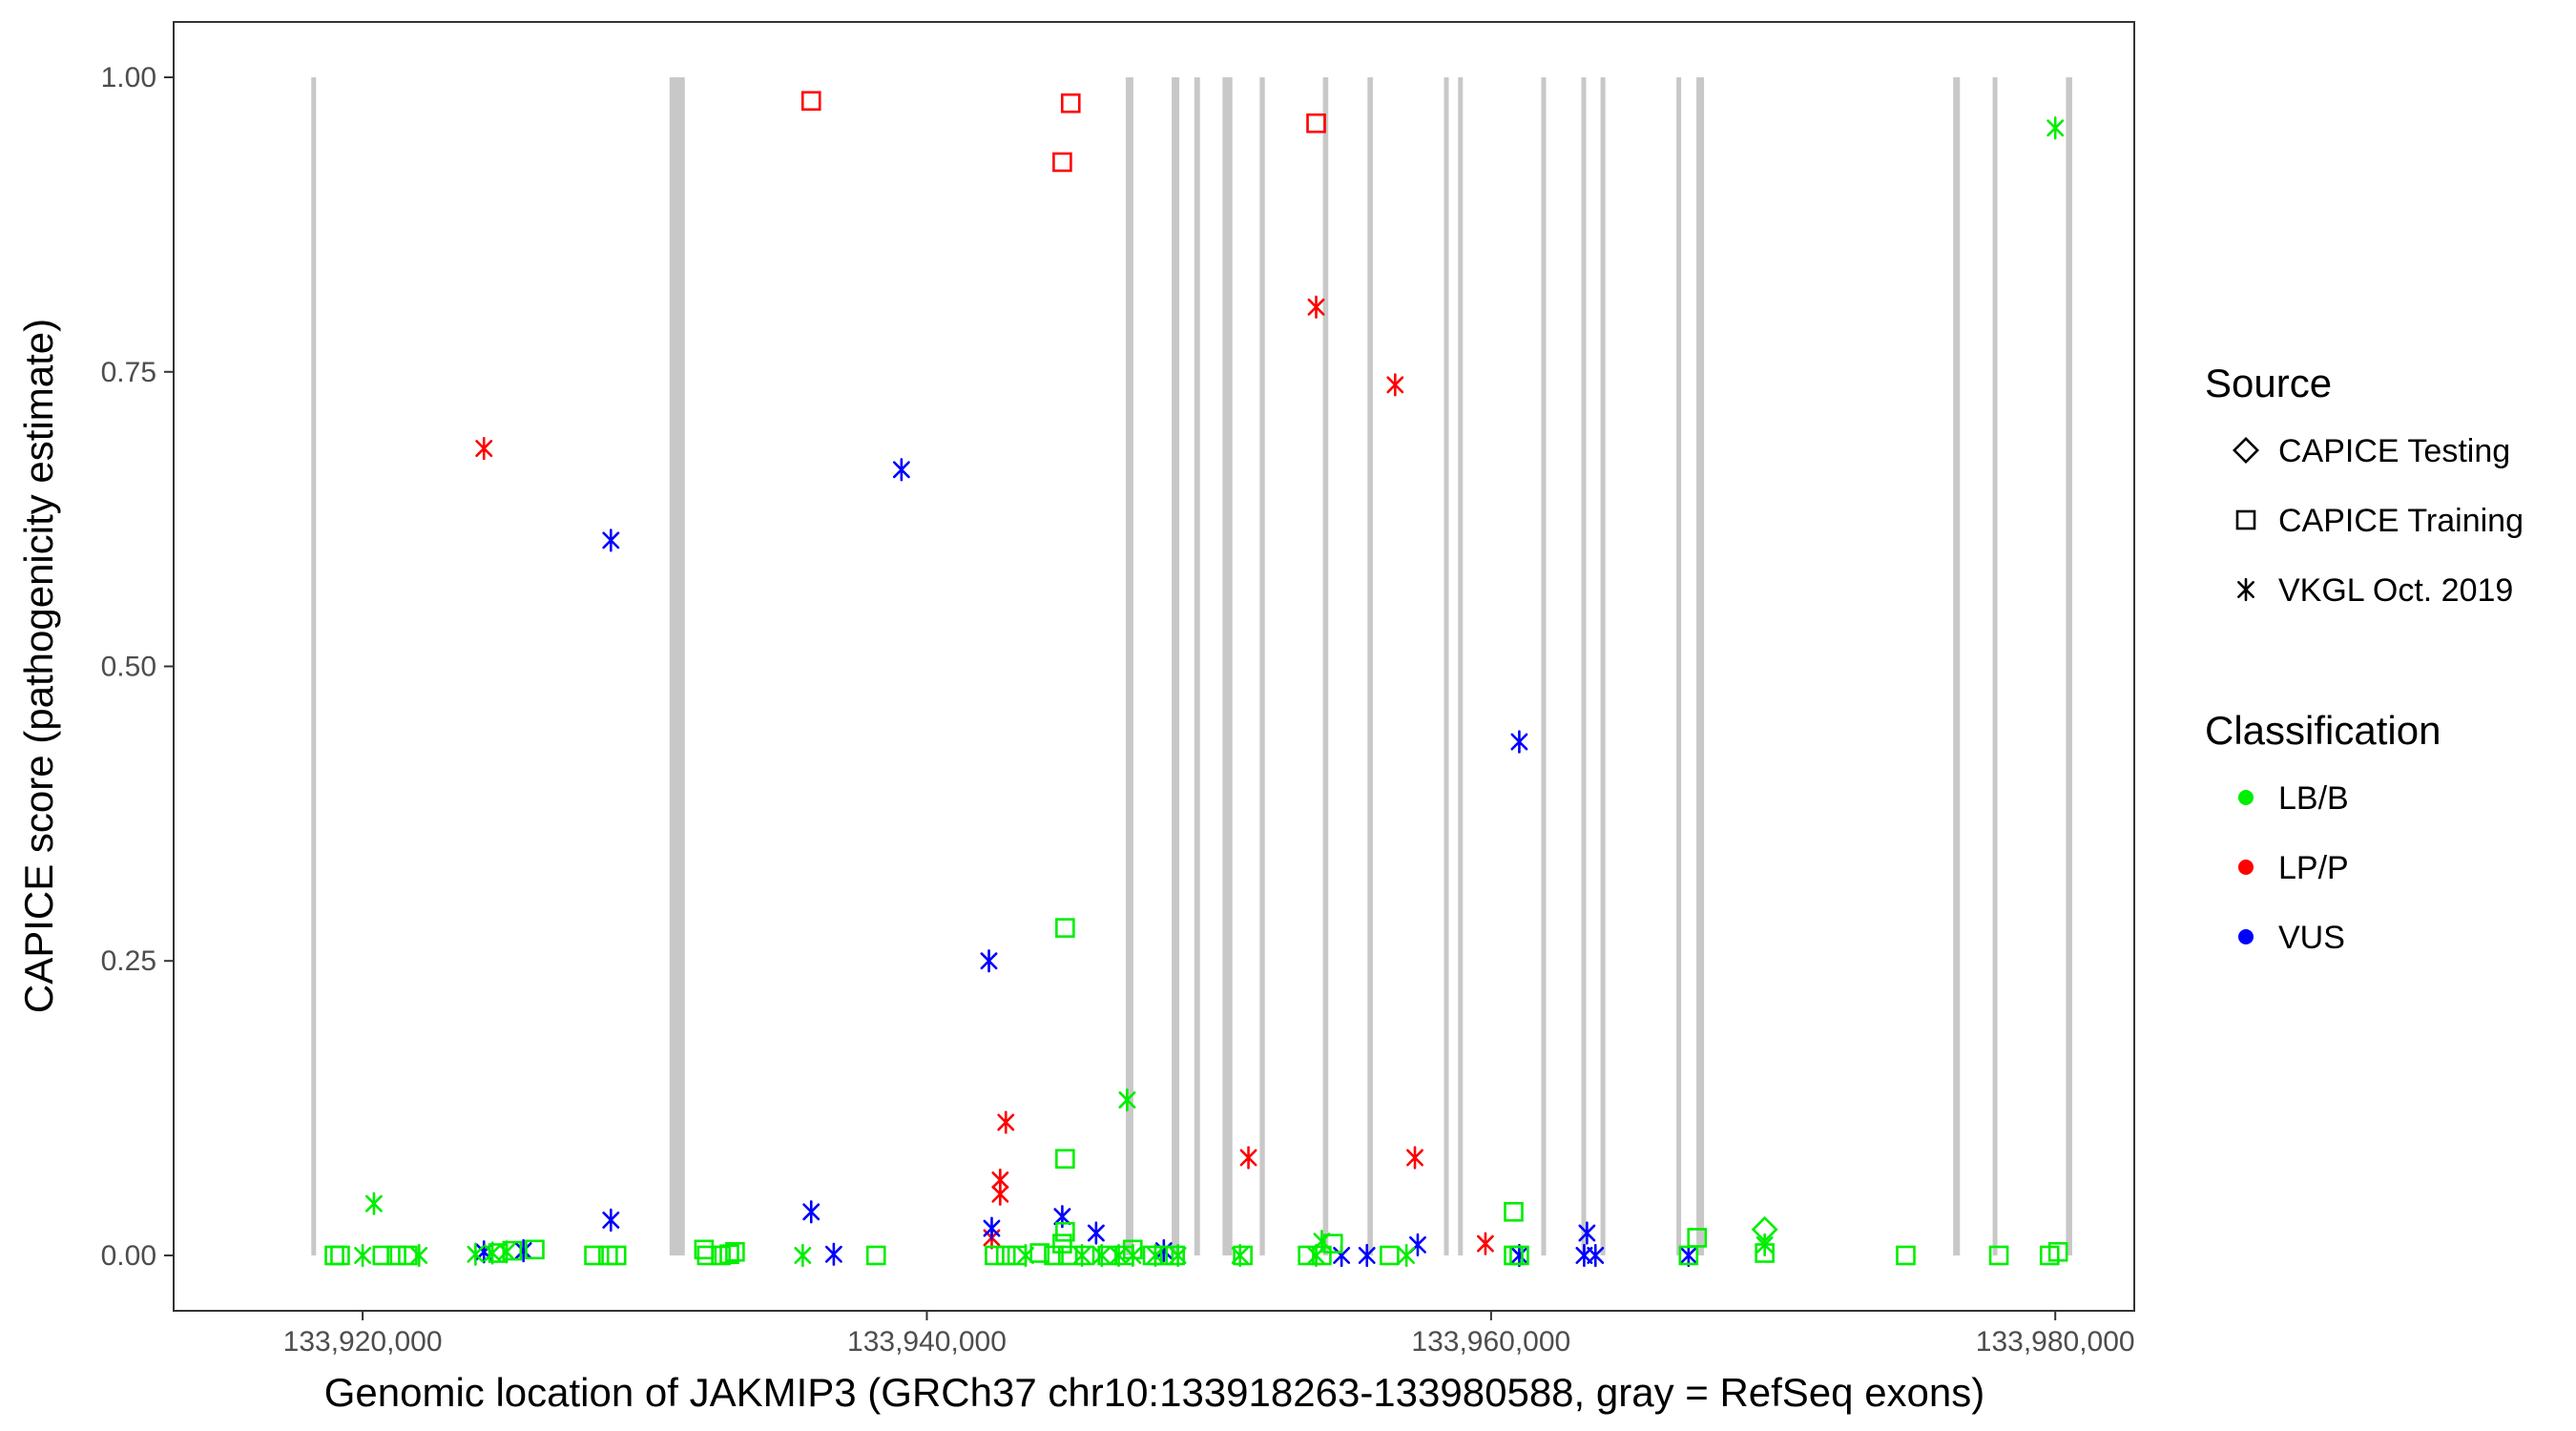  Describe the element at coordinates (927, 1342) in the screenshot. I see `x-tick-label: 133,940,000` at that location.